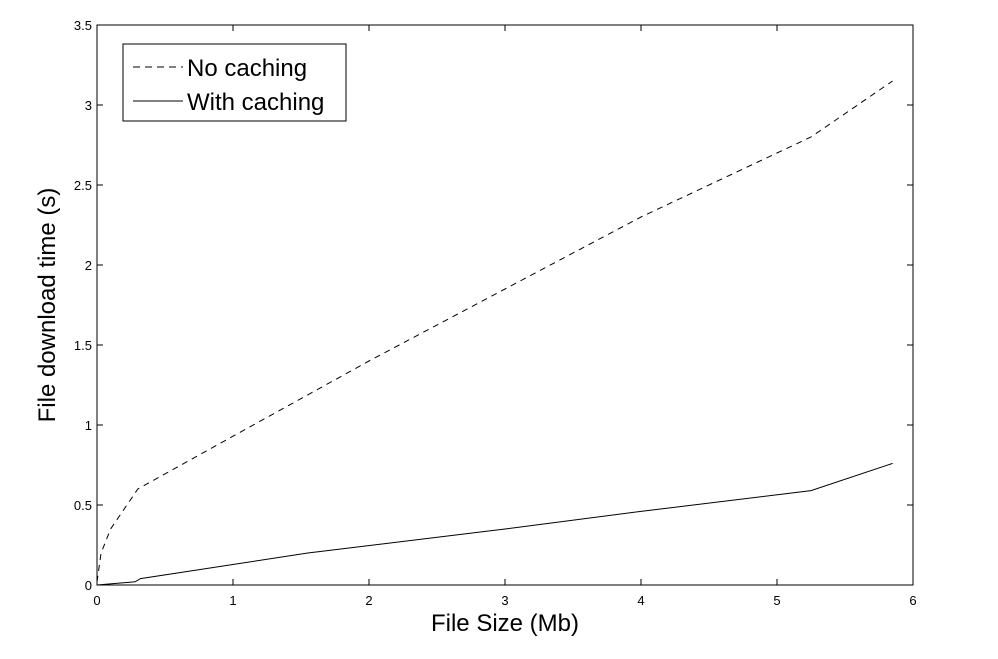 This screenshot has width=998, height=659. Describe the element at coordinates (776, 600) in the screenshot. I see `x-tick-label: 5` at that location.